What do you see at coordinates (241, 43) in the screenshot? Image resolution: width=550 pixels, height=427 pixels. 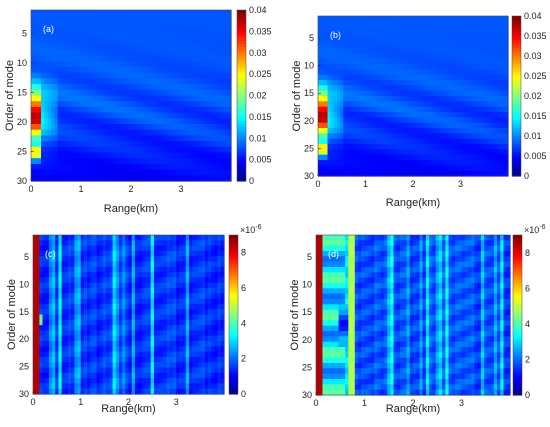 I see `colorbar-segment` at bounding box center [241, 43].